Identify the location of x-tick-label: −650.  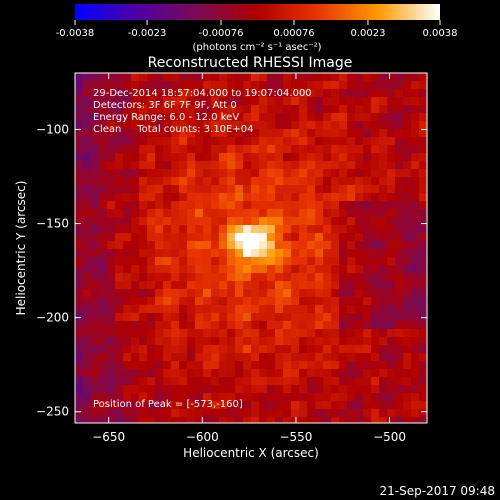
(108, 437).